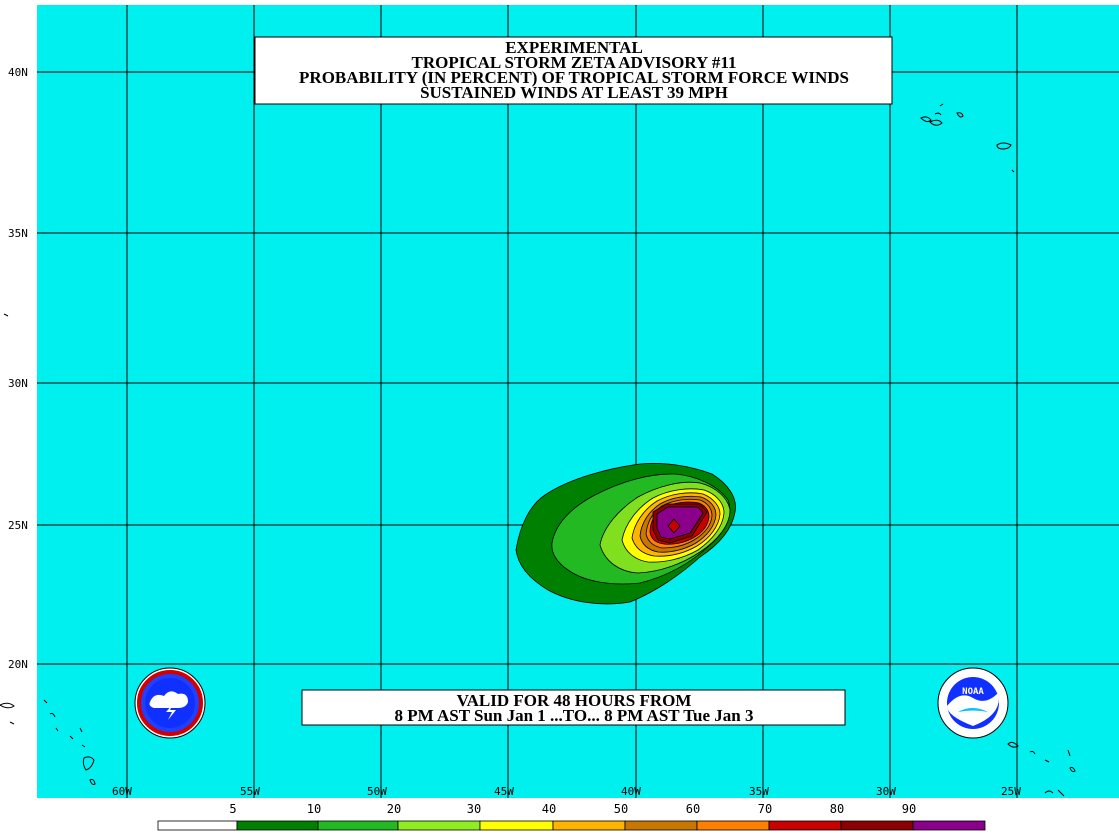  Describe the element at coordinates (574, 62) in the screenshot. I see `title-line-2: TROPICAL STORM ZETA ADVISORY #11` at that location.